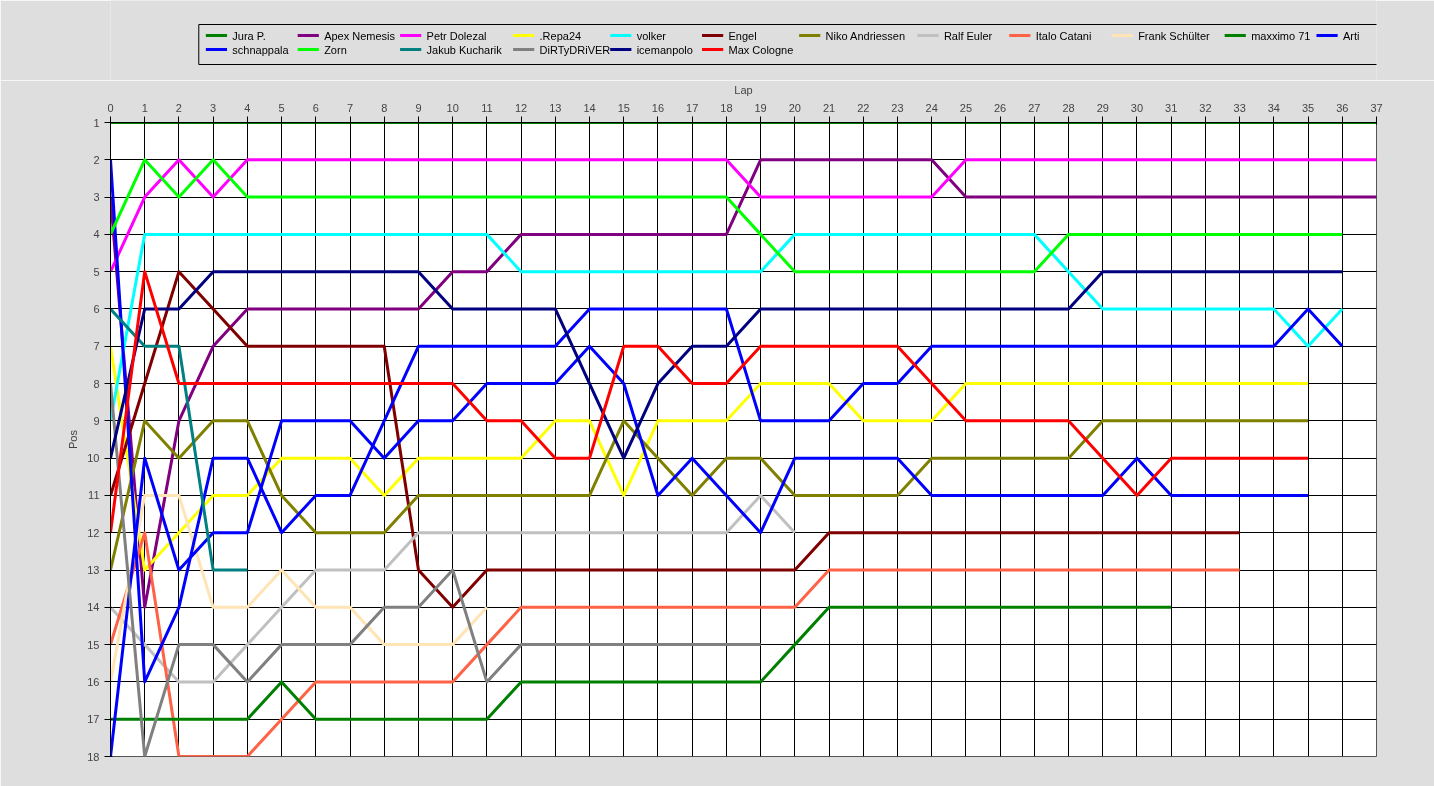 The image size is (1434, 786). What do you see at coordinates (760, 107) in the screenshot?
I see `x-tick-label: 19` at bounding box center [760, 107].